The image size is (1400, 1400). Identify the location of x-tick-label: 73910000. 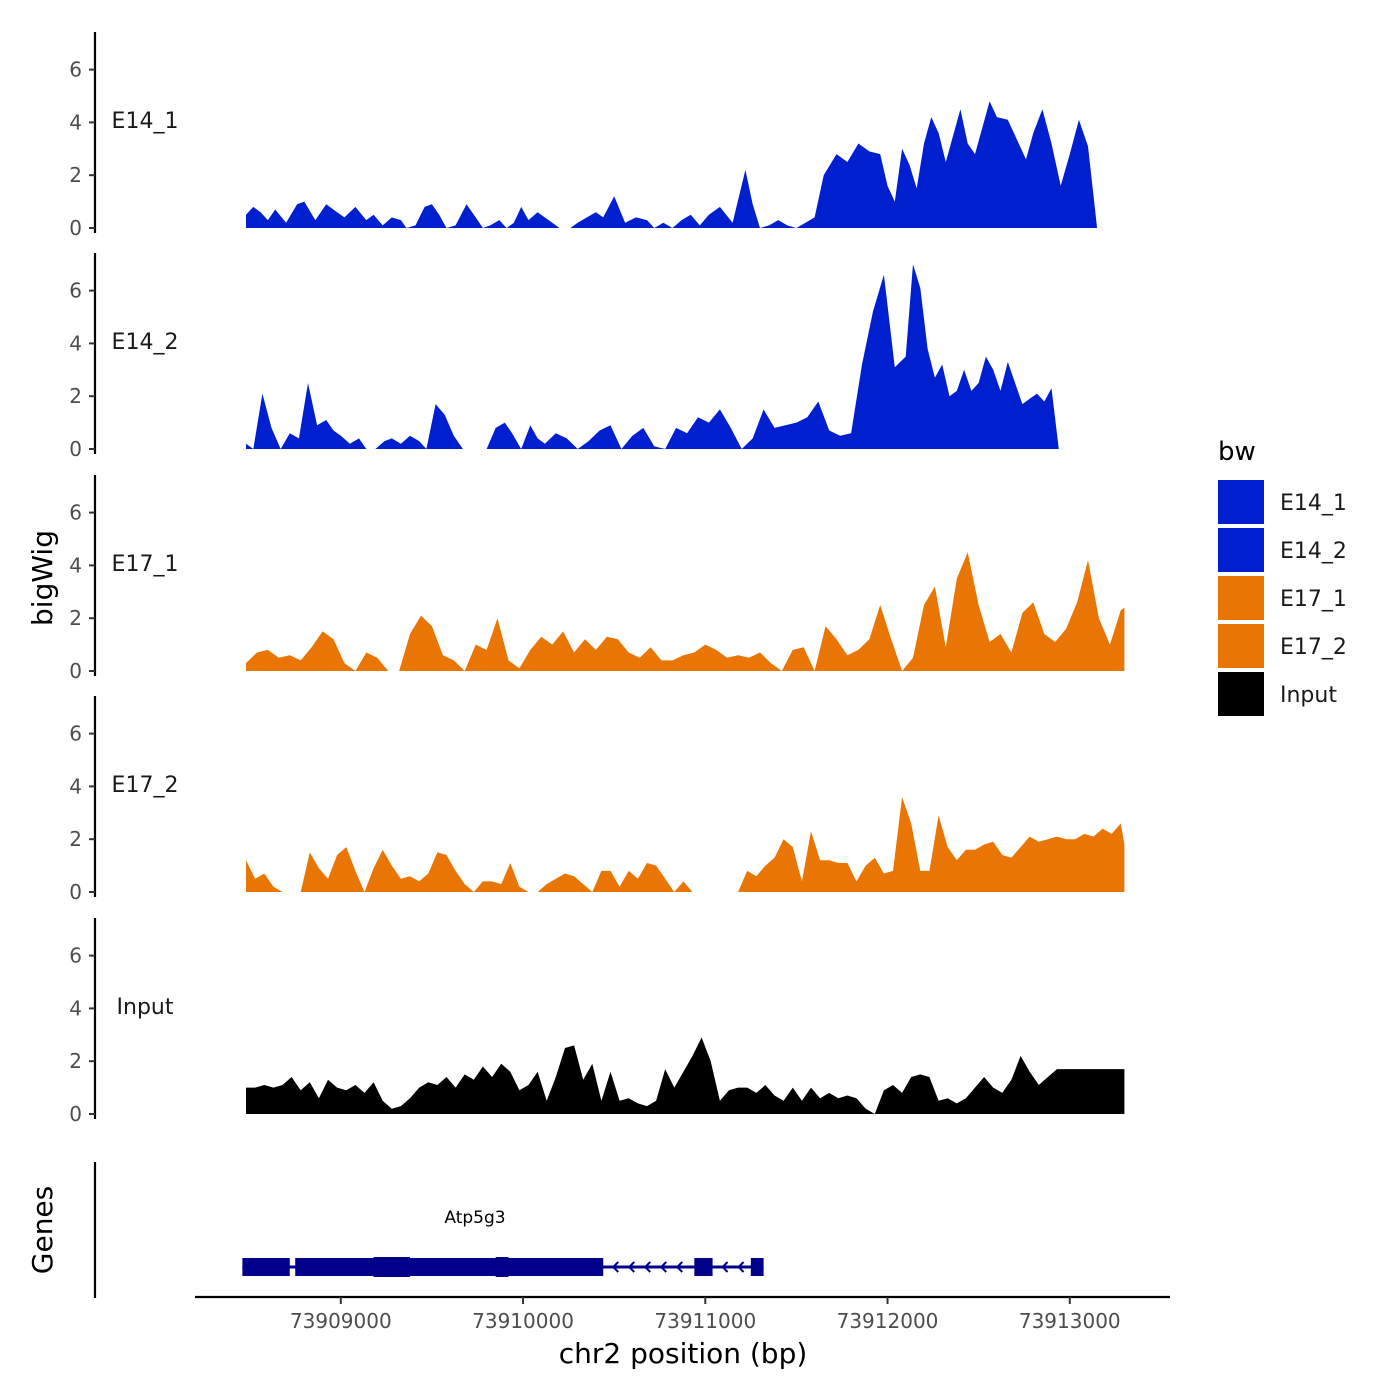
(523, 1321).